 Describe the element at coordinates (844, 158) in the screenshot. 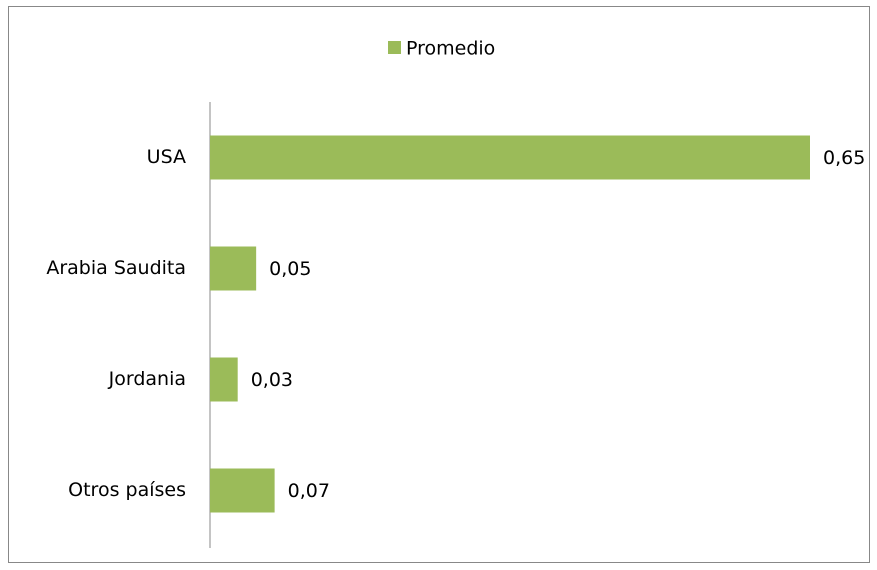

I see `value-label: 0,65` at that location.